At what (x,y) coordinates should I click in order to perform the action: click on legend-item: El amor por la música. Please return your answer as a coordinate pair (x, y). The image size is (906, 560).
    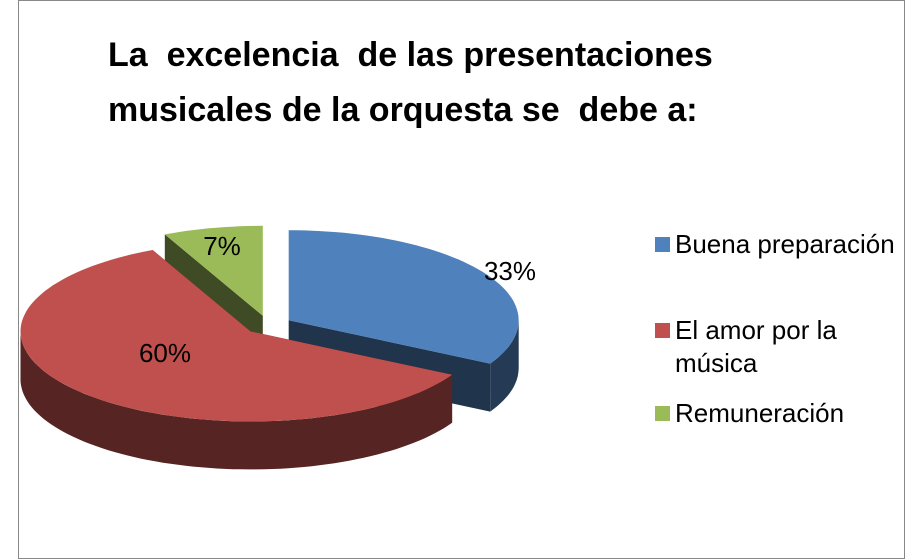
    Looking at the image, I should click on (775, 347).